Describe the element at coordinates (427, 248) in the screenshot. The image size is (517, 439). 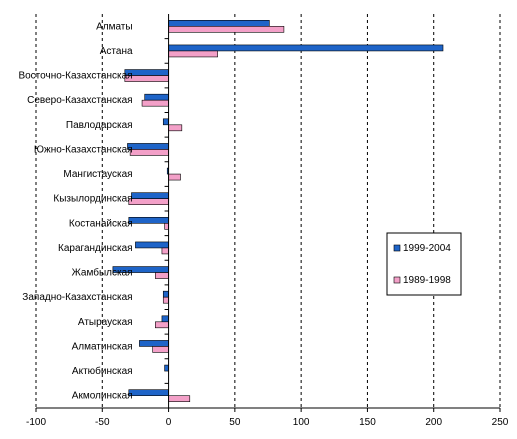
I see `legend-label-1999-2004: 1999-2004` at that location.